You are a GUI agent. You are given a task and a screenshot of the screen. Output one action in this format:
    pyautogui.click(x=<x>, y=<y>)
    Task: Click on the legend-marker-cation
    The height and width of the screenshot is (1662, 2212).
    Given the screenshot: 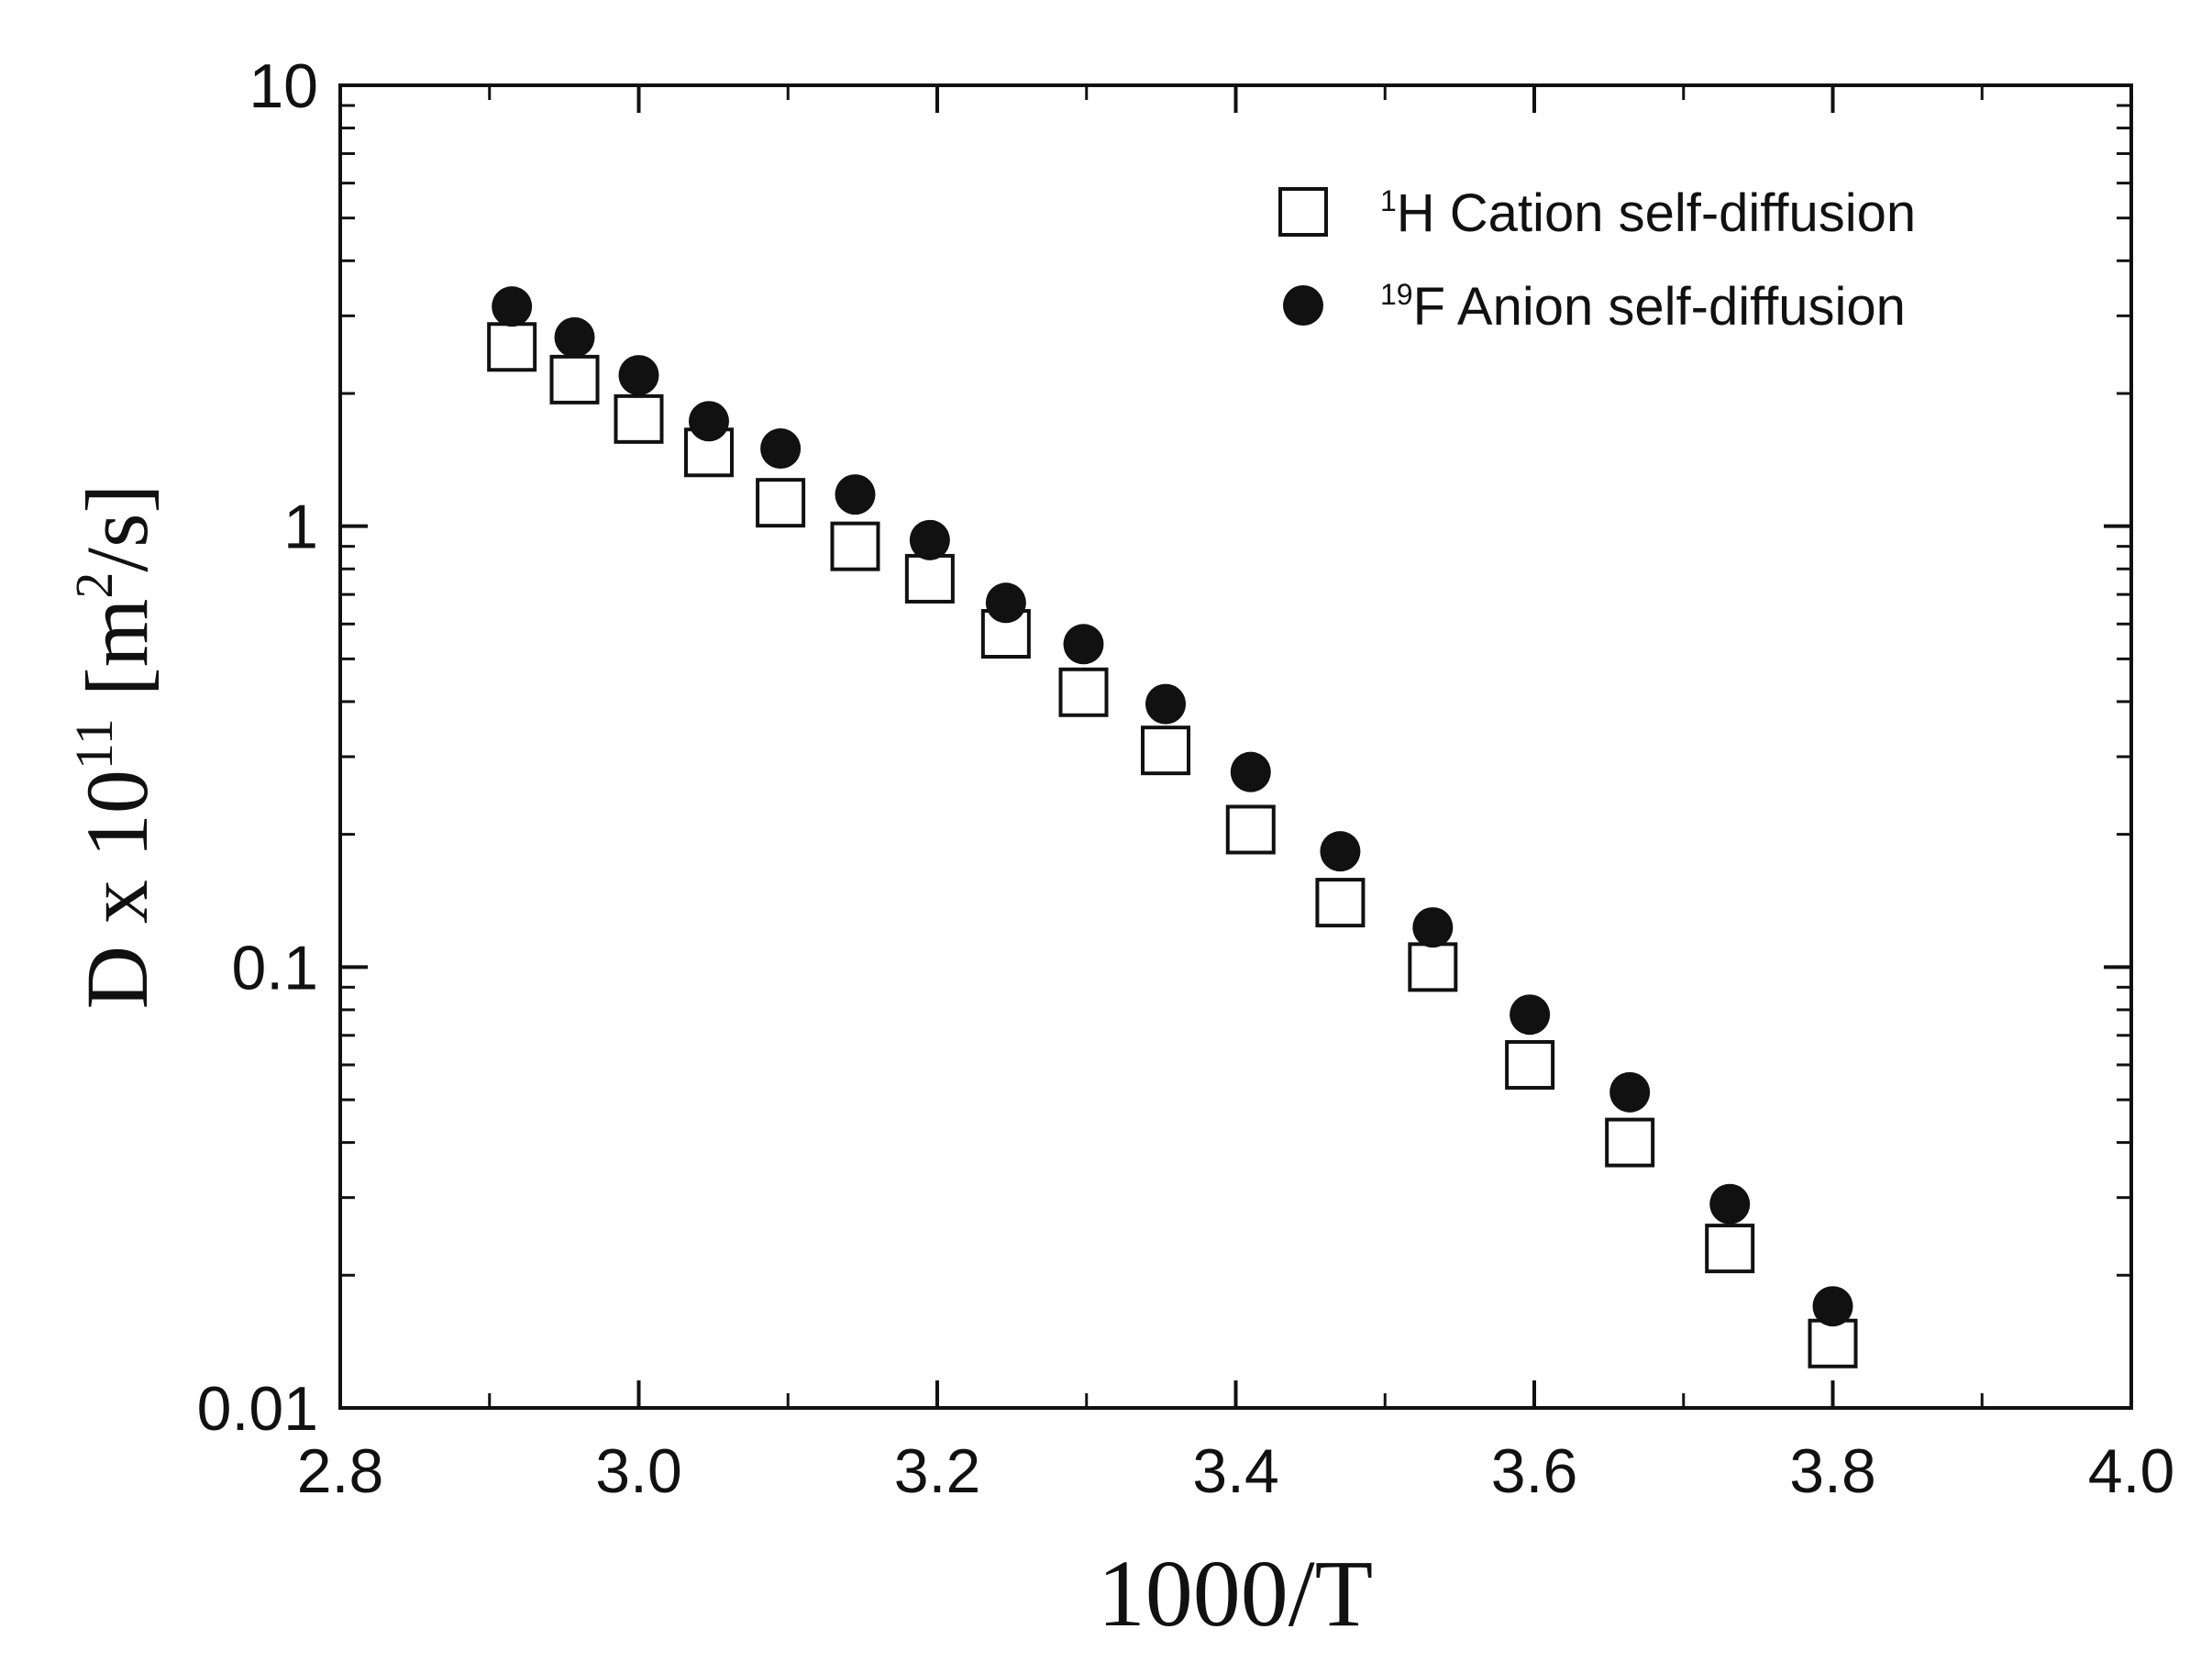 What is the action you would take?
    pyautogui.click(x=1303, y=212)
    